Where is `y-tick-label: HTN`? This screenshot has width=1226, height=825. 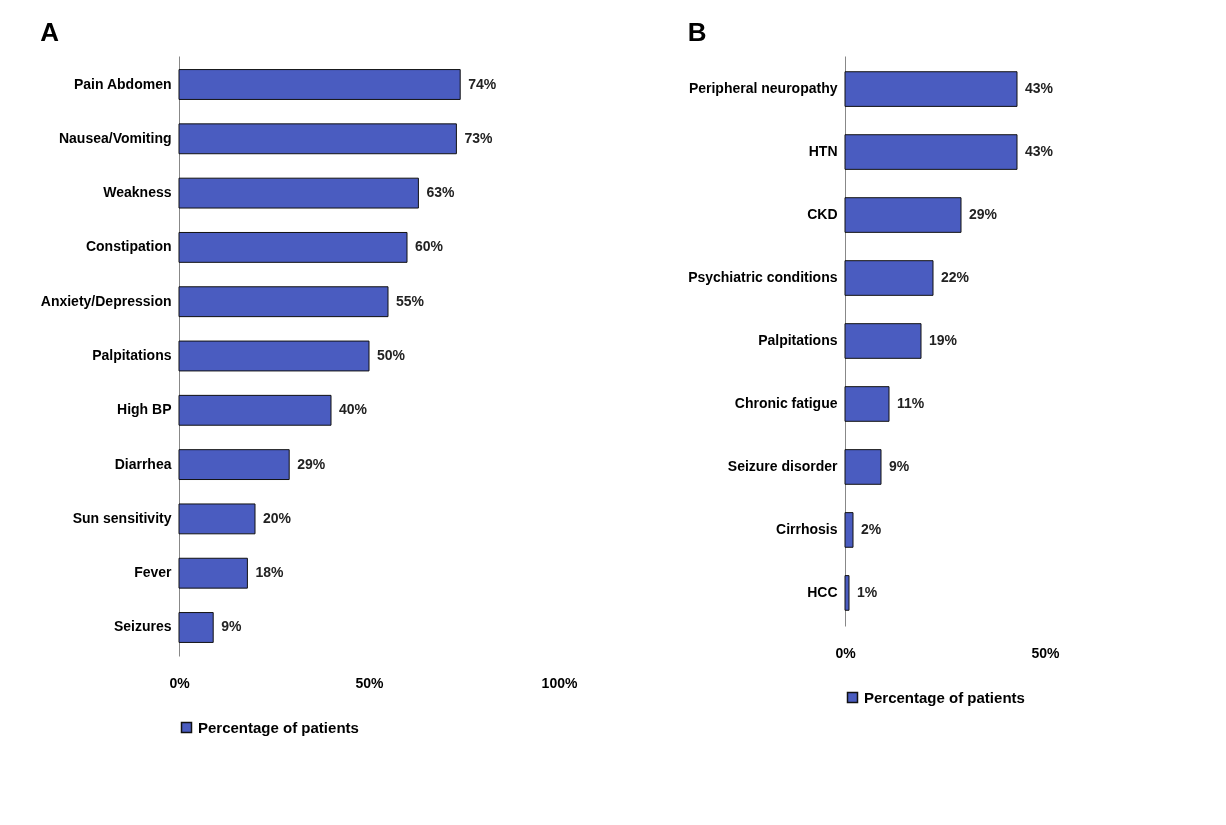 y-tick-label: HTN is located at coordinates (823, 151).